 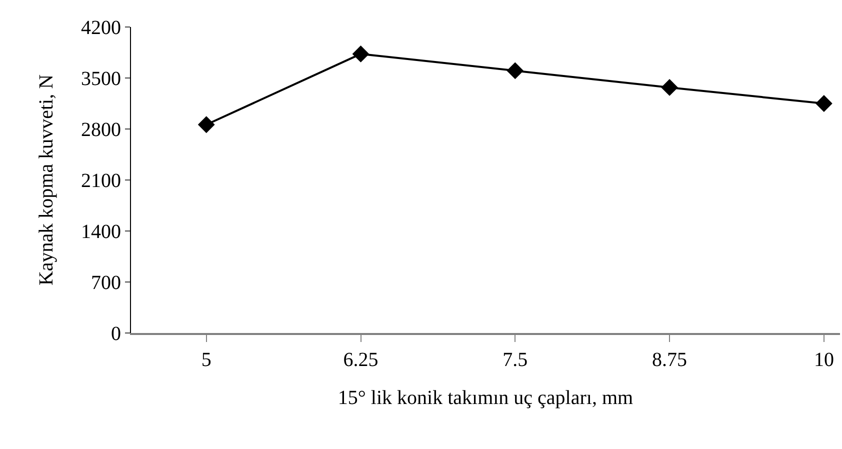 What do you see at coordinates (360, 360) in the screenshot?
I see `x-tick-label: 6.25` at bounding box center [360, 360].